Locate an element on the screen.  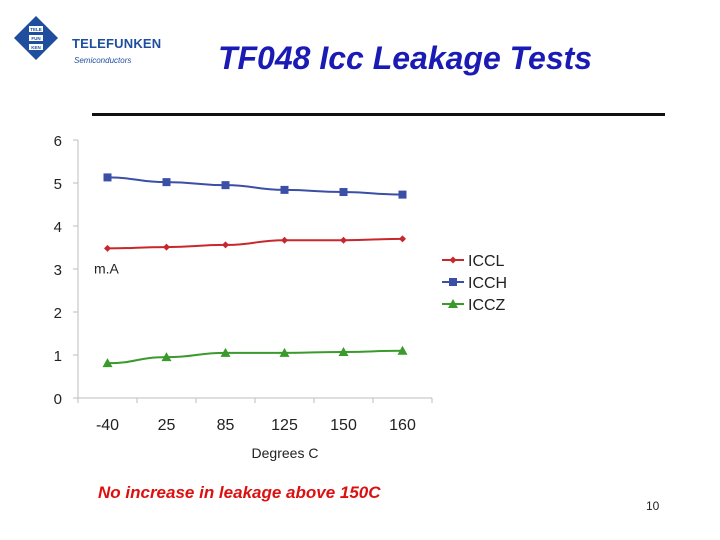
legend-marker-iccz is located at coordinates (453, 303).